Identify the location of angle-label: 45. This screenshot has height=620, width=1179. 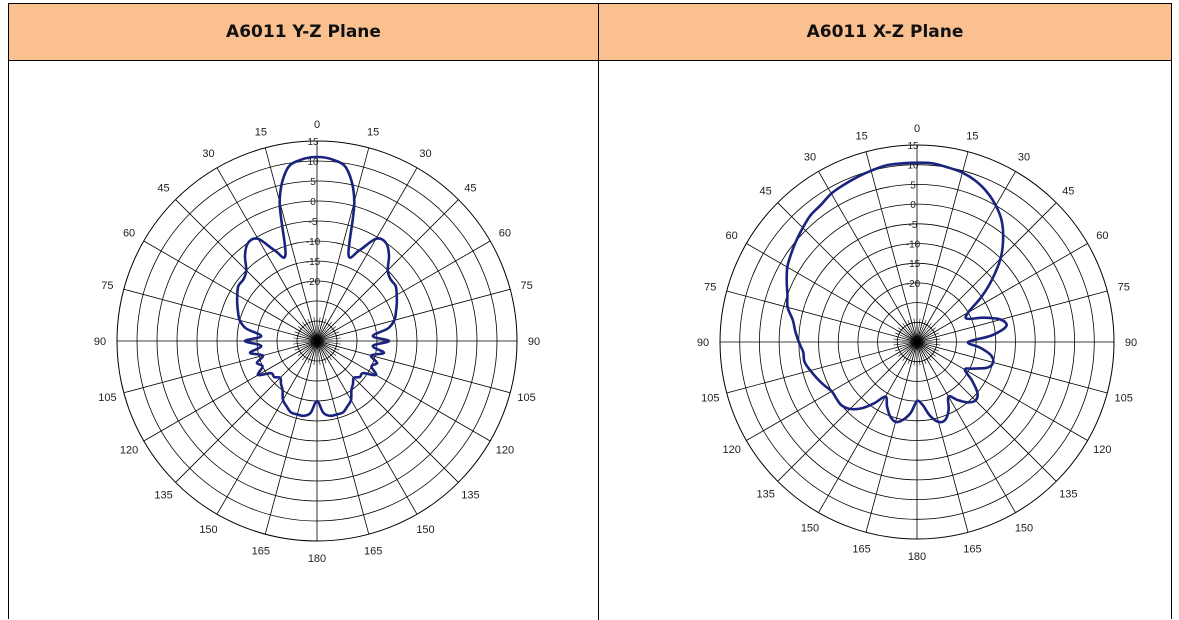
(1068, 192).